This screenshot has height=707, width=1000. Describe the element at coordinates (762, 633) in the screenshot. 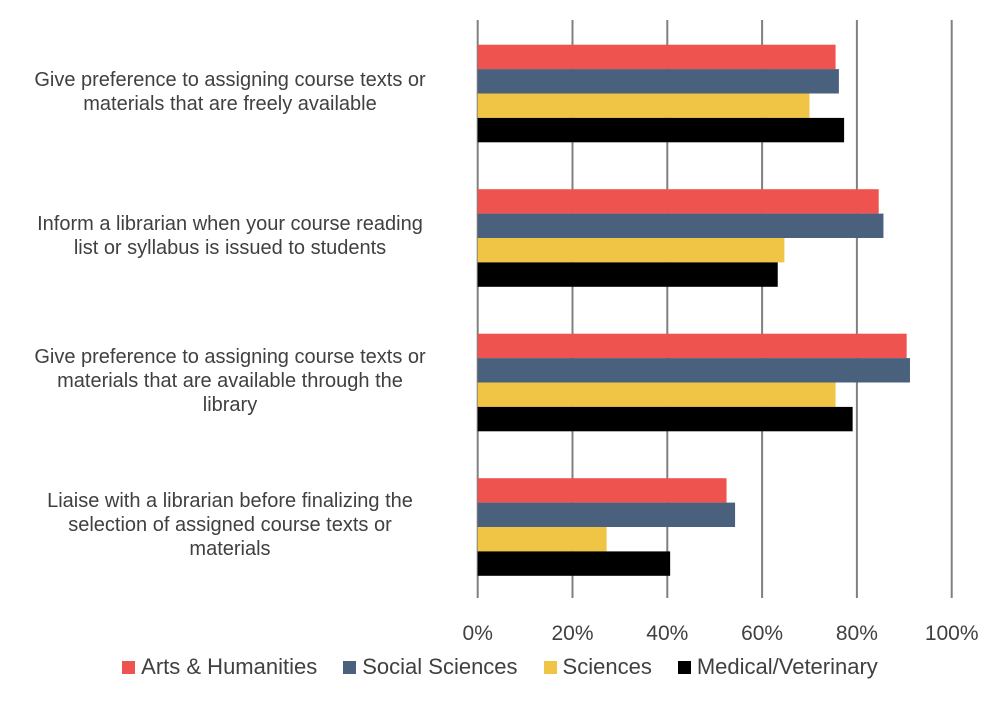

I see `x-tick-label: 60%` at that location.